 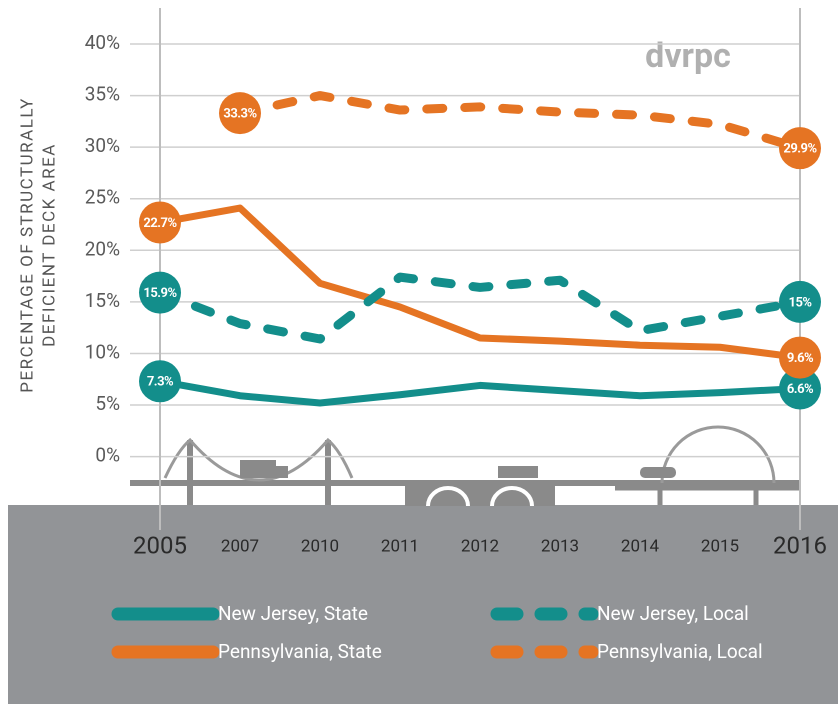 I want to click on x-tick-label: 2014, so click(x=640, y=546).